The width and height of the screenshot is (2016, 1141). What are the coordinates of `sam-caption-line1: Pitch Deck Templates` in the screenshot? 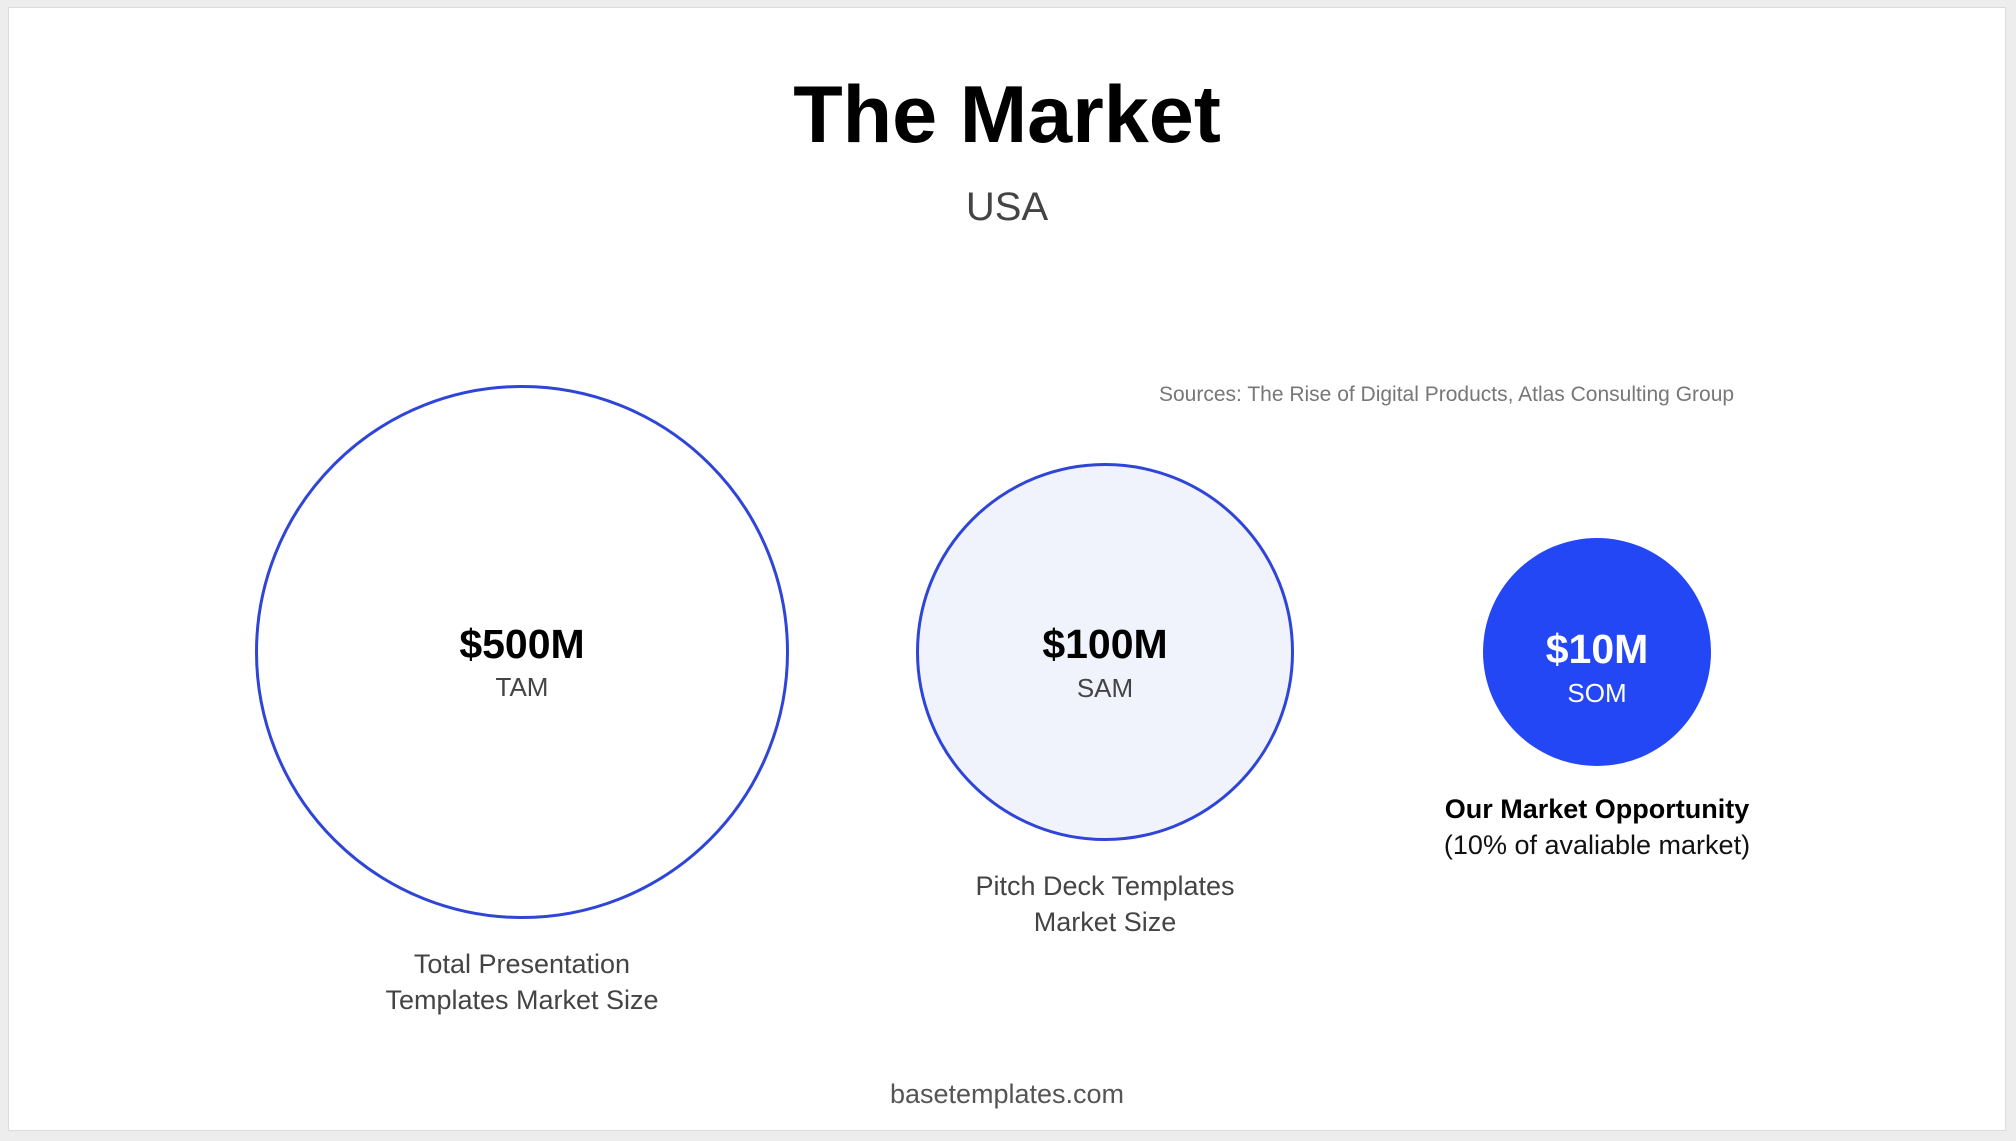 It's located at (1105, 886).